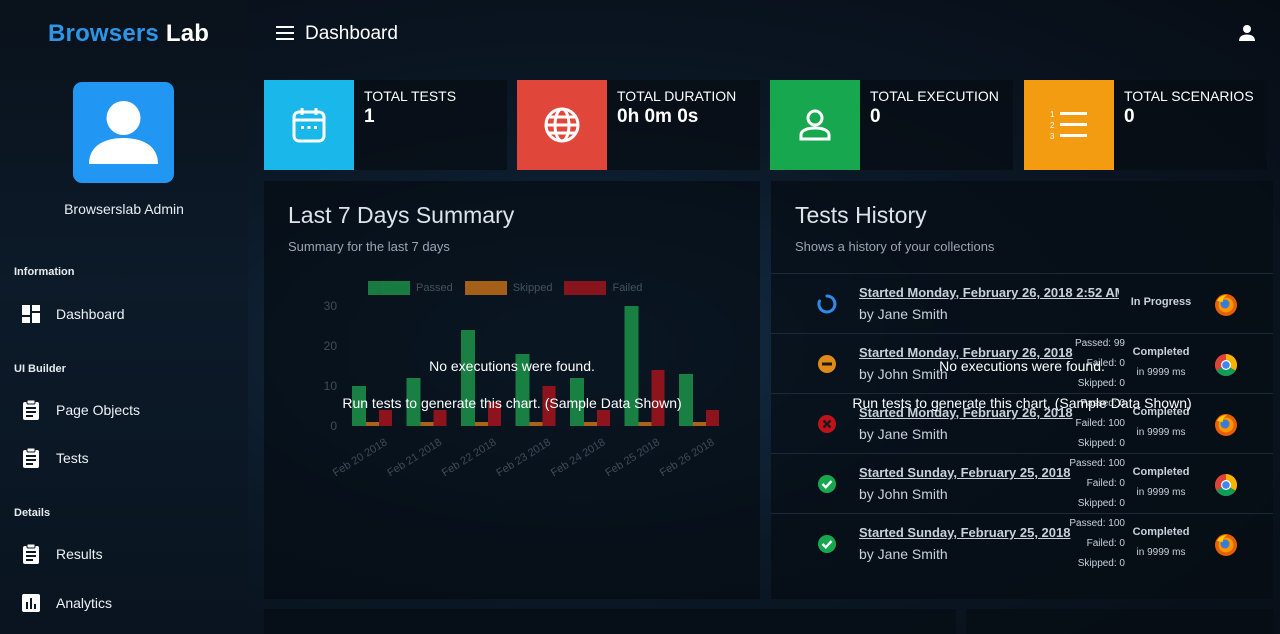 The width and height of the screenshot is (1280, 634). What do you see at coordinates (1226, 305) in the screenshot?
I see `firefox-icon` at bounding box center [1226, 305].